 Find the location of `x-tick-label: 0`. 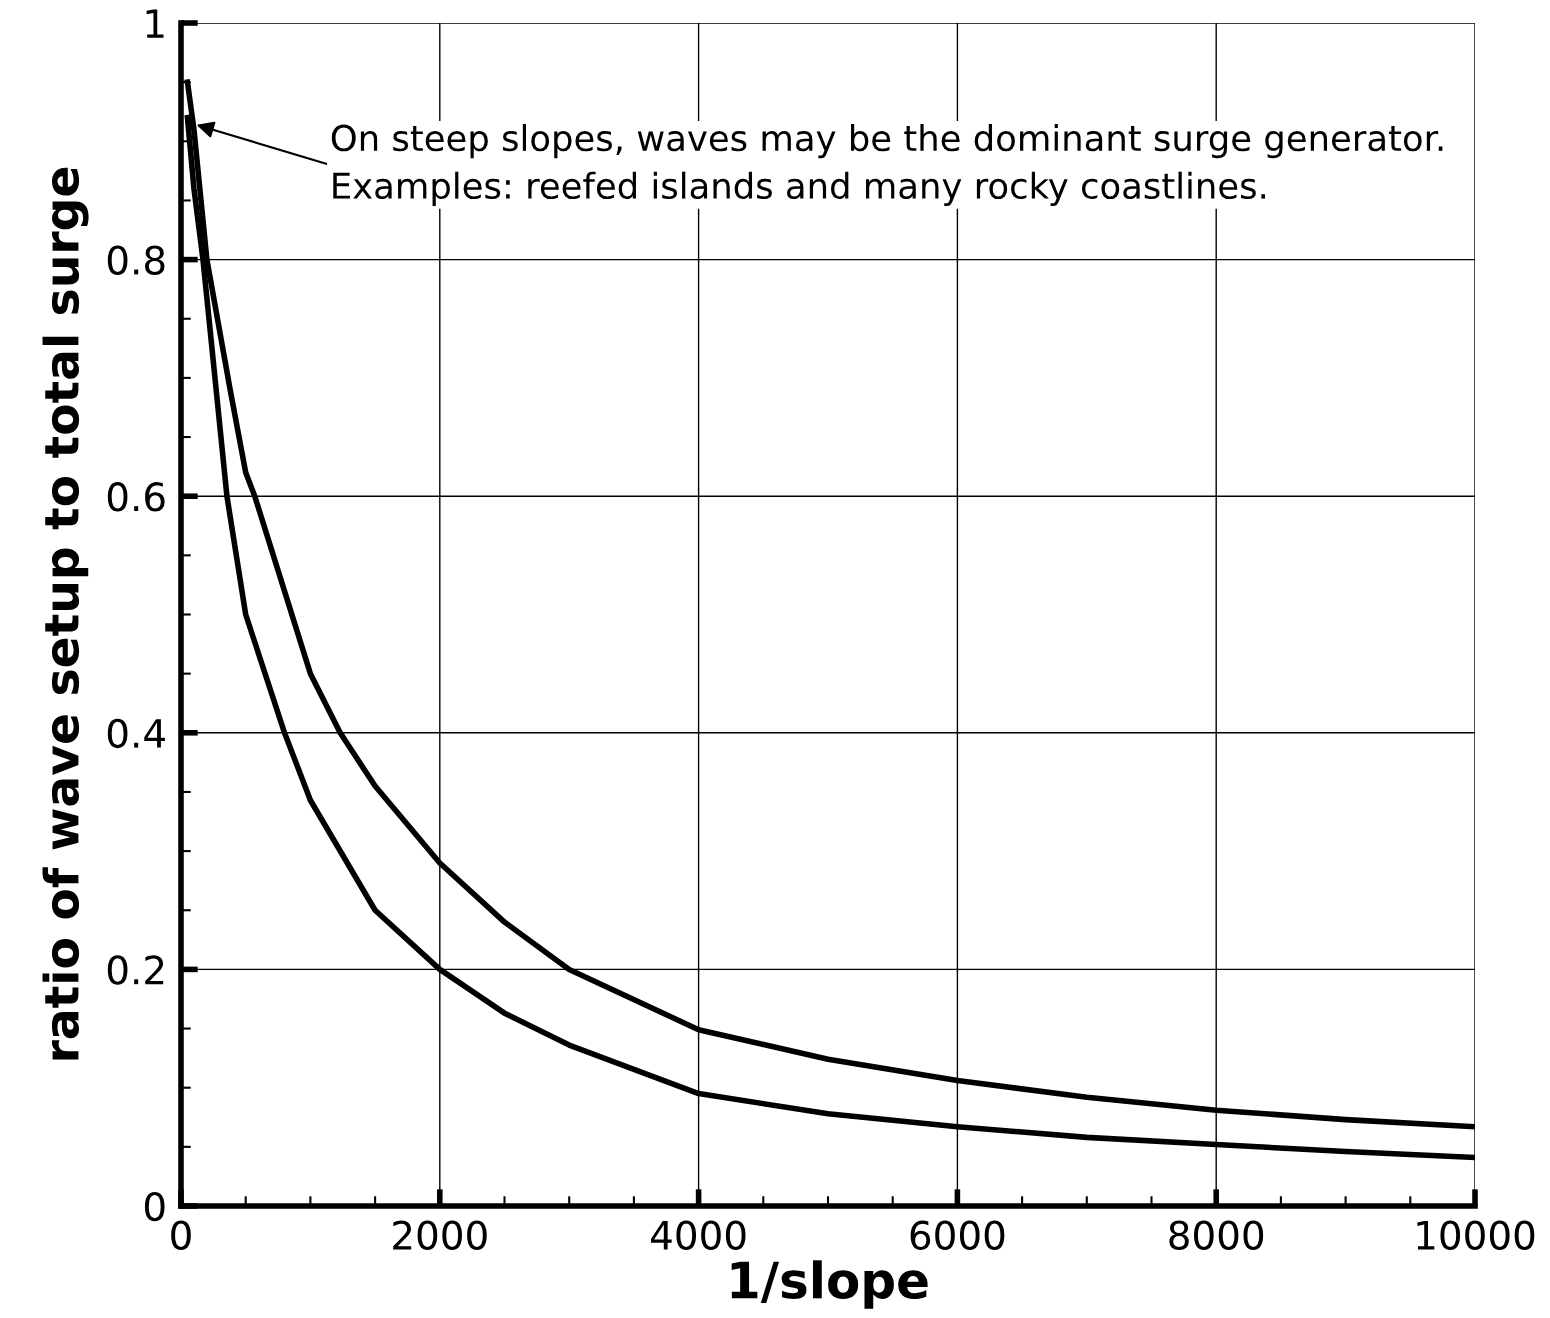

x-tick-label: 0 is located at coordinates (181, 1235).